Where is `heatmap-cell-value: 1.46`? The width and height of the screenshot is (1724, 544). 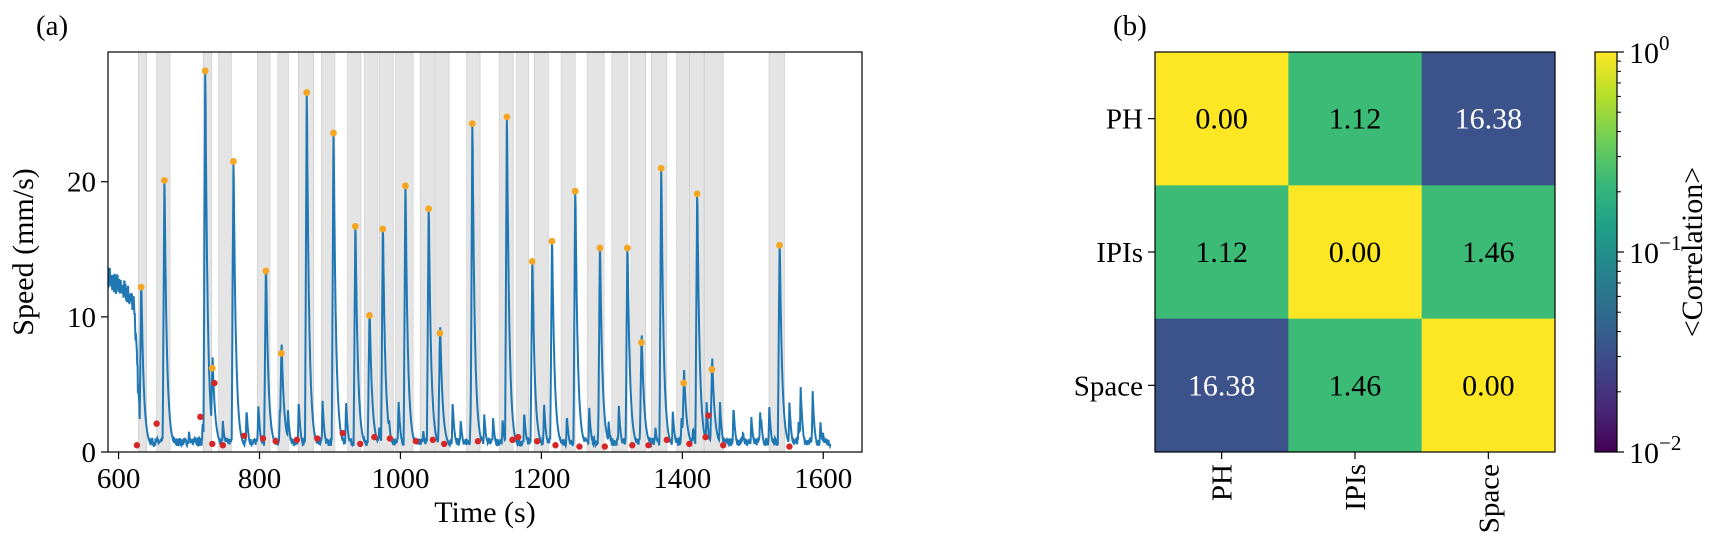 heatmap-cell-value: 1.46 is located at coordinates (1355, 385).